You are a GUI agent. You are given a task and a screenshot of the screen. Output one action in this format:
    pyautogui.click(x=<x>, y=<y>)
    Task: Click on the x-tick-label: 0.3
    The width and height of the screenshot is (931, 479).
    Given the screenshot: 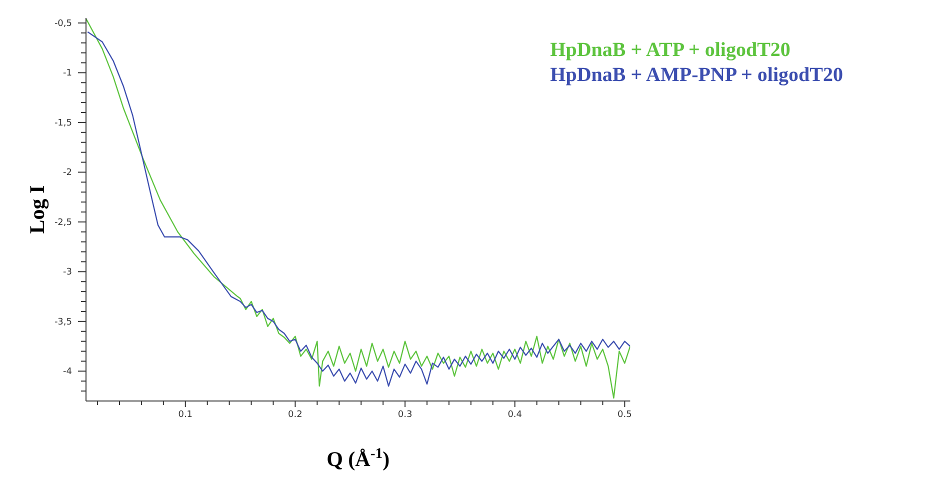 What is the action you would take?
    pyautogui.click(x=405, y=415)
    